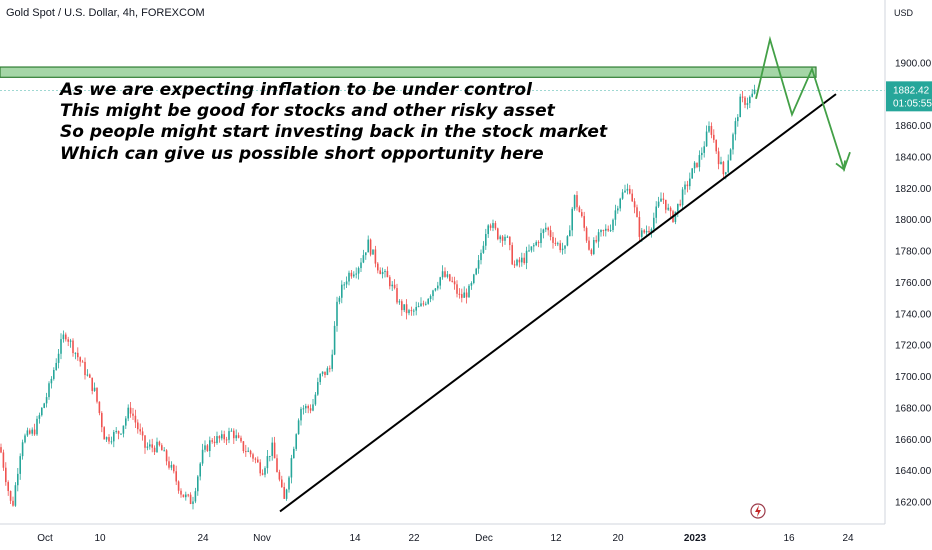 The image size is (932, 550). I want to click on last-price-value: 1882.42, so click(911, 90).